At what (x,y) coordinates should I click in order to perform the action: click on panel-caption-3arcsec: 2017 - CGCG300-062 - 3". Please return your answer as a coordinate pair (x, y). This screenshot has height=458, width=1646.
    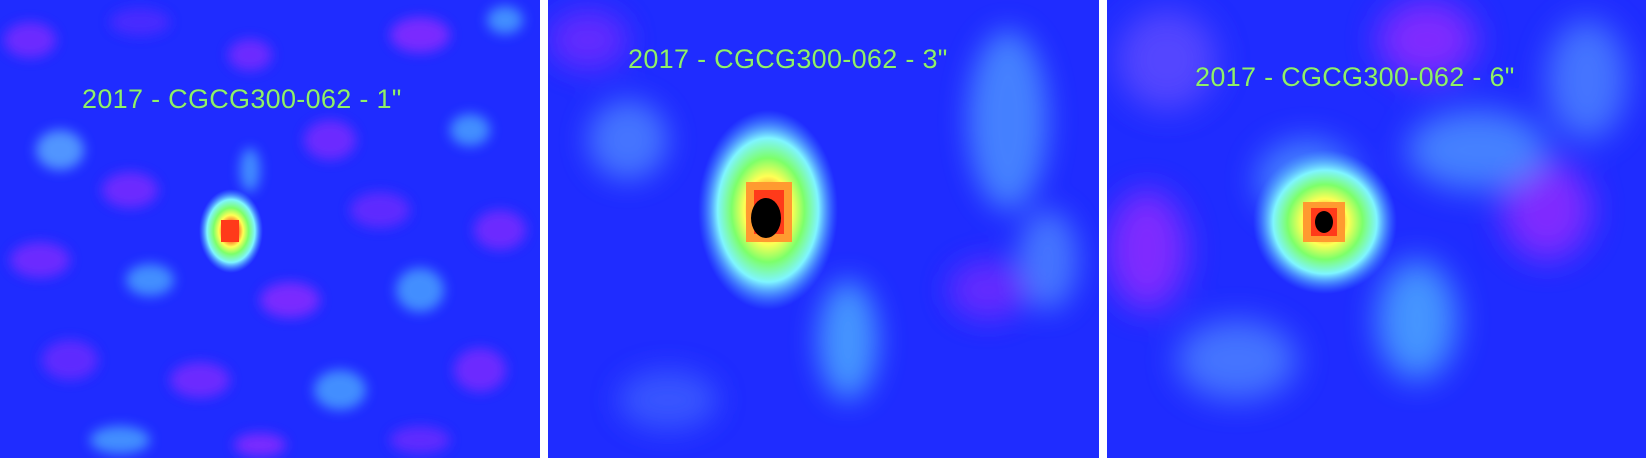
    Looking at the image, I should click on (788, 59).